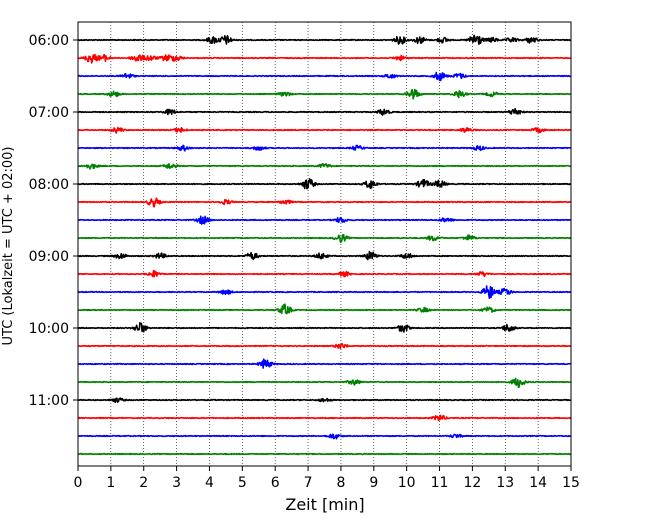 Image resolution: width=650 pixels, height=520 pixels. Describe the element at coordinates (340, 483) in the screenshot. I see `x-tick-label: 8` at that location.